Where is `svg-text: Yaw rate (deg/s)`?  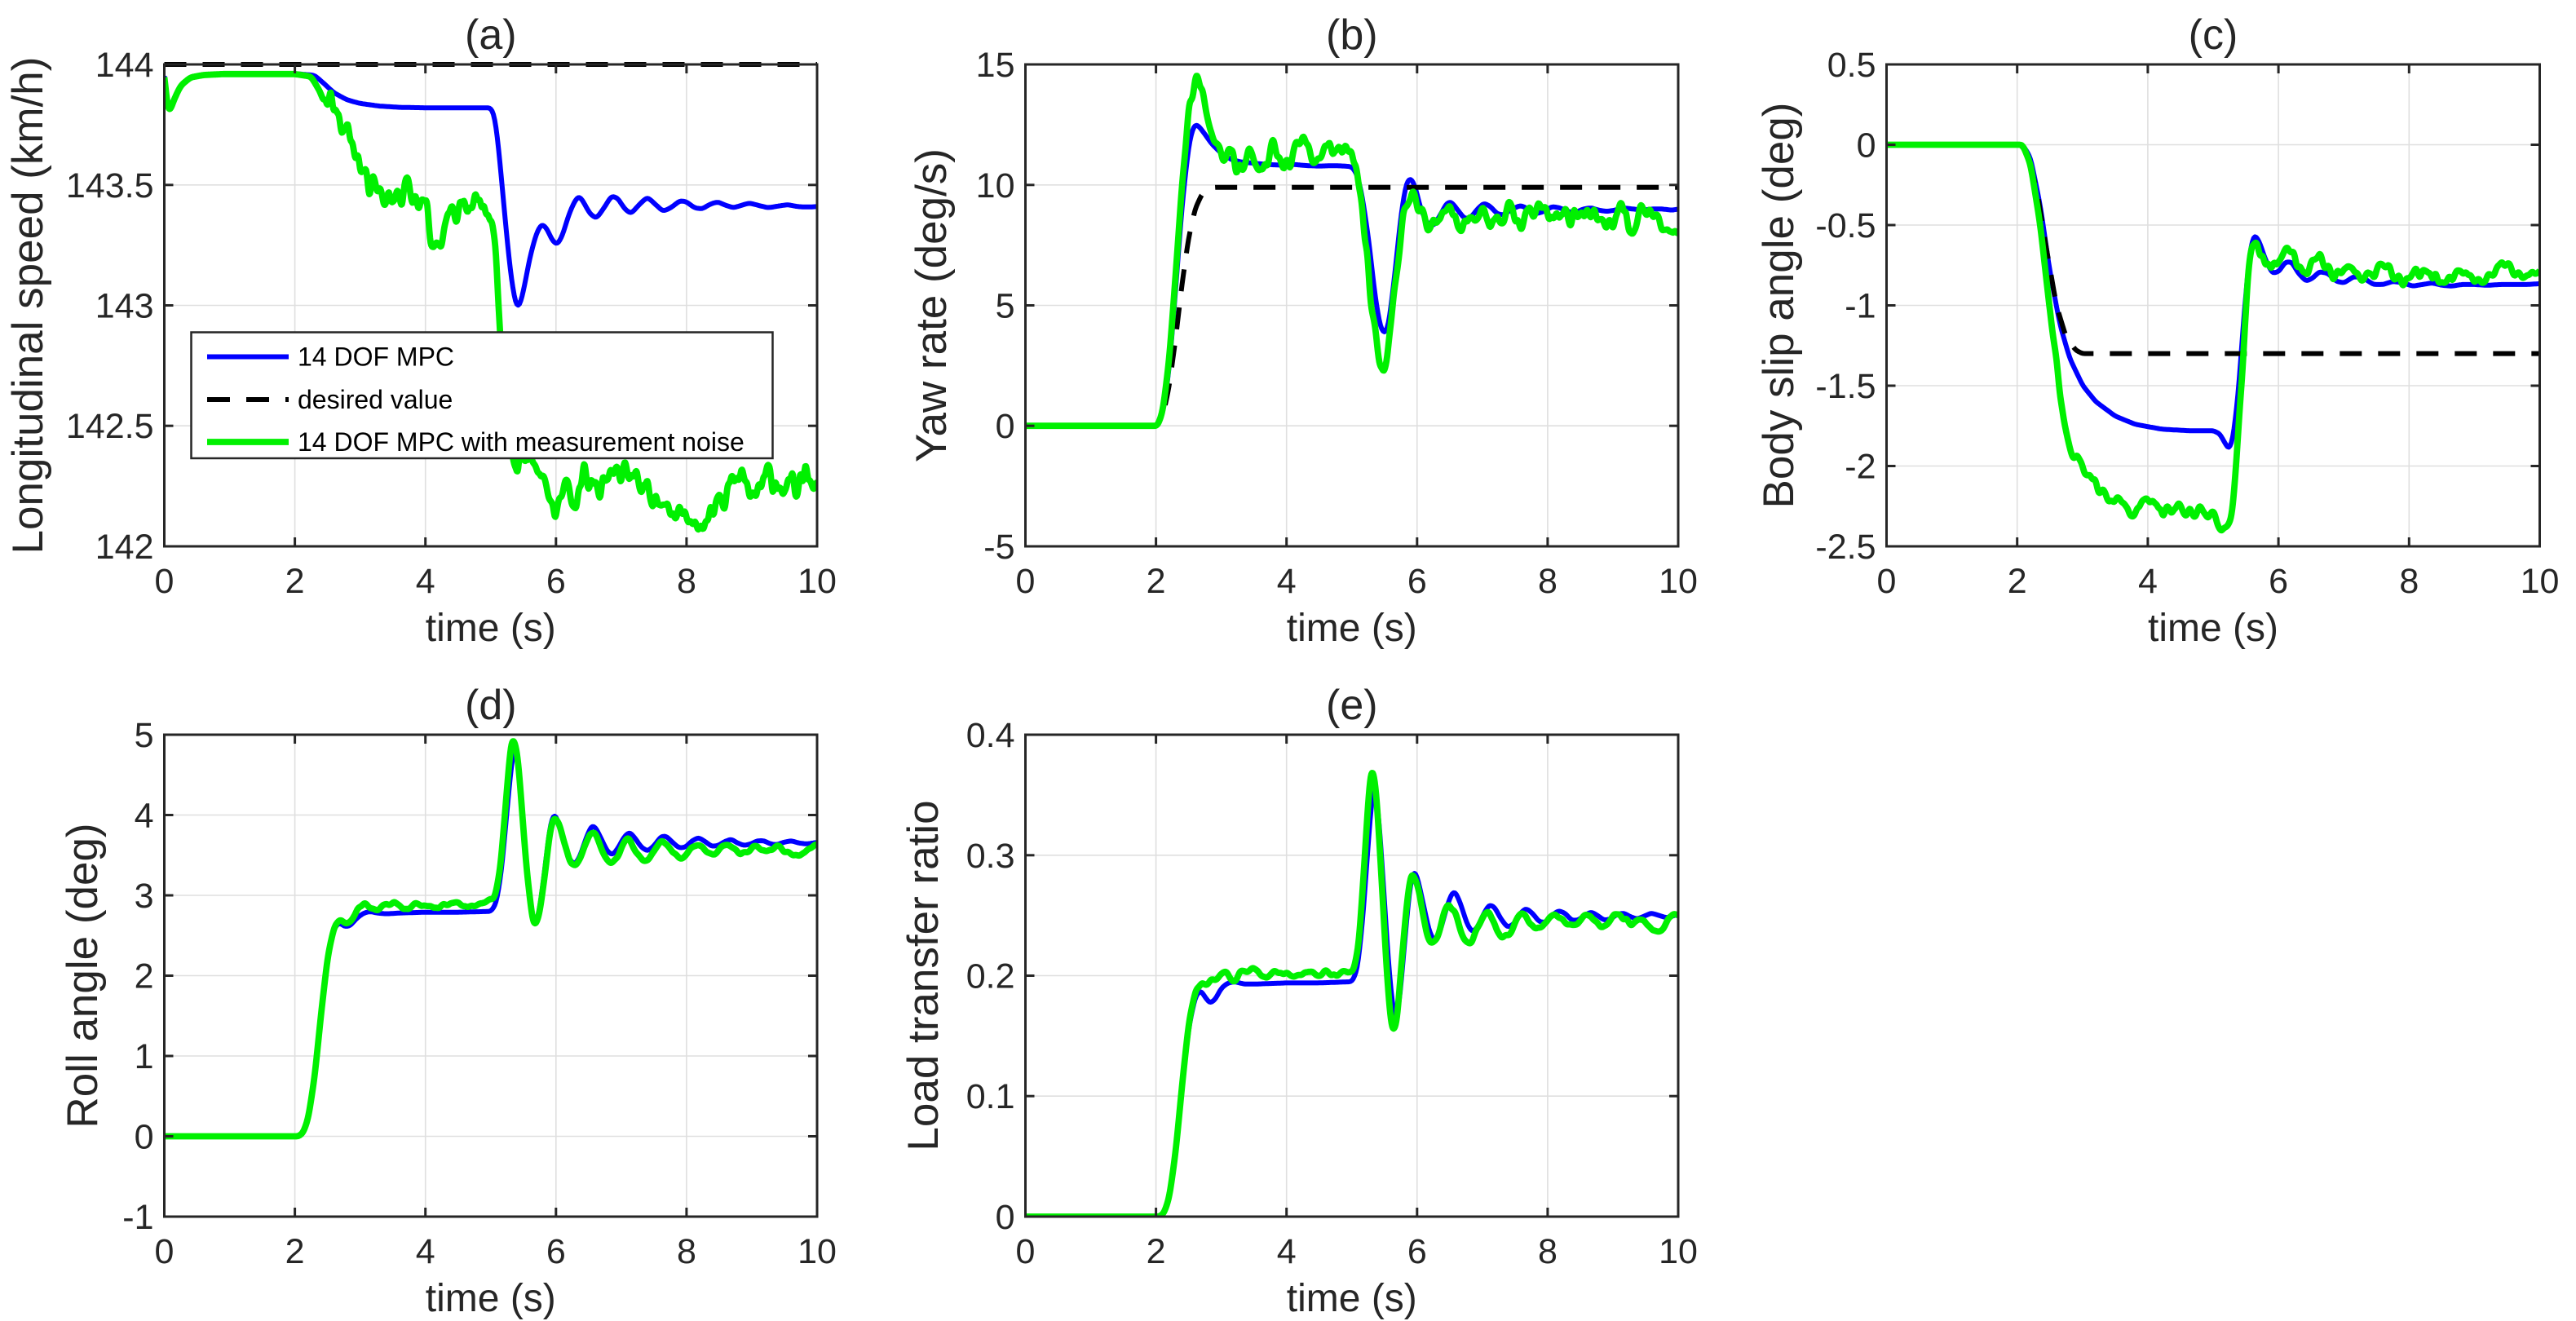
svg-text: Yaw rate (deg/s) is located at coordinates (932, 305).